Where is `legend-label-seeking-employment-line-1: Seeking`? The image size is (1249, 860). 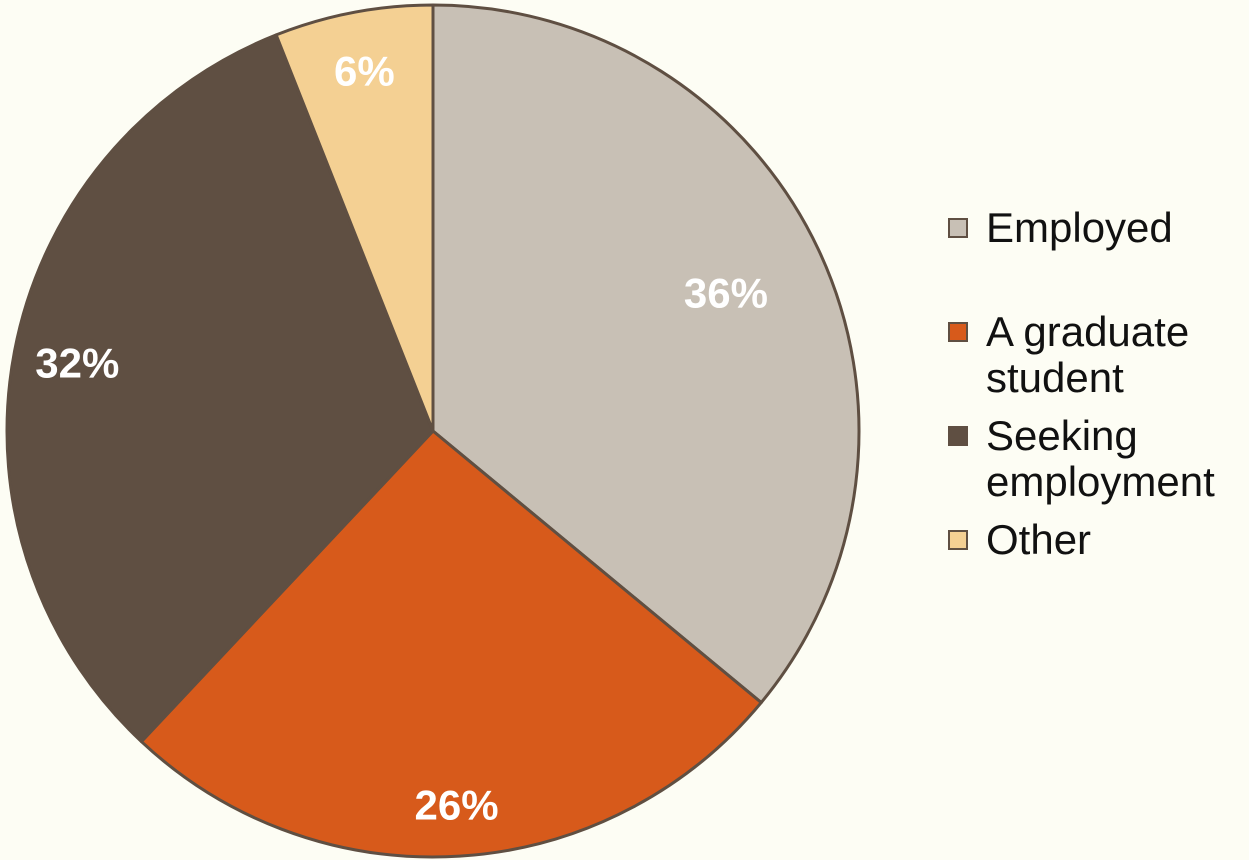
legend-label-seeking-employment-line-1: Seeking is located at coordinates (1062, 435).